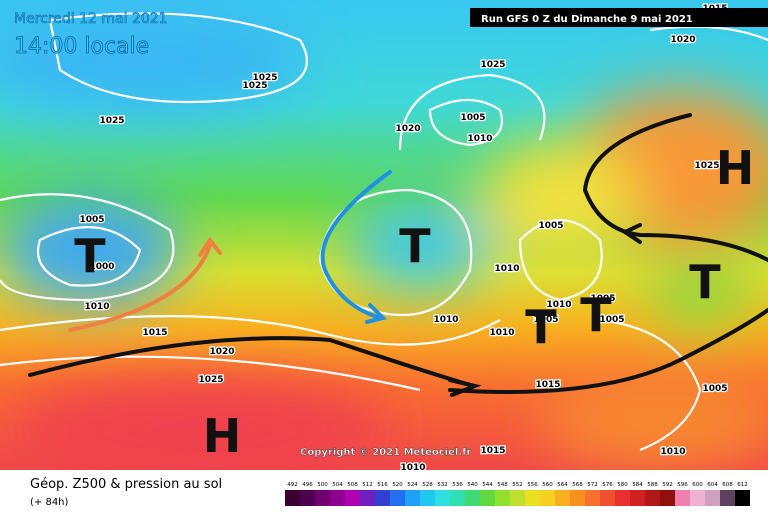 This screenshot has height=512, width=768. I want to click on scale-label: 608, so click(727, 485).